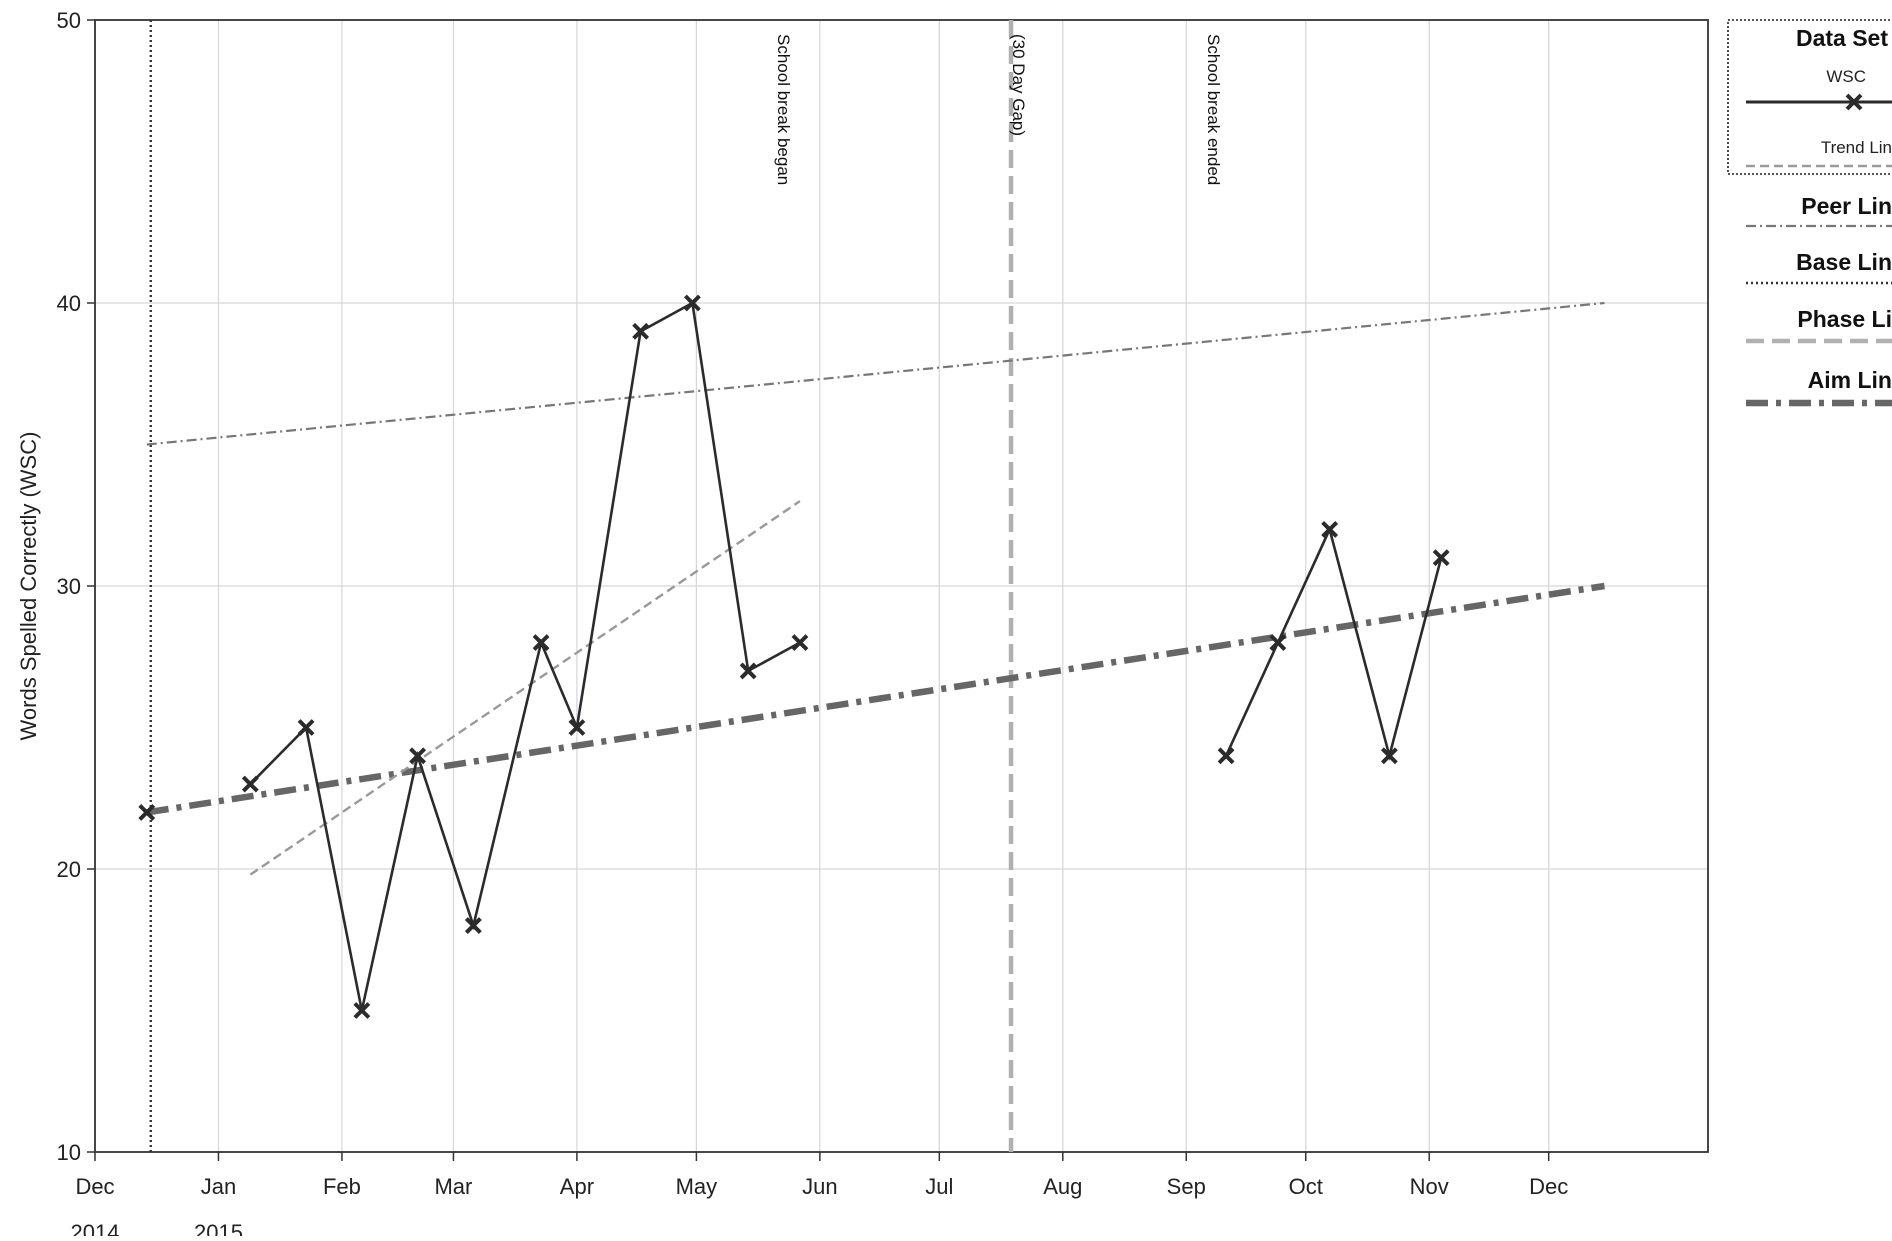 The image size is (1892, 1241). I want to click on legend-peer-label: Peer Lin, so click(1846, 206).